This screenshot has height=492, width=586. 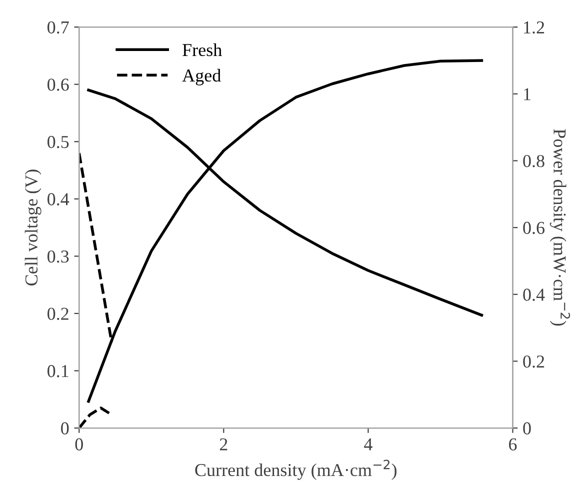 I want to click on x-axis-title: Current density (mA·cm$^{−2}$), so click(x=295, y=470).